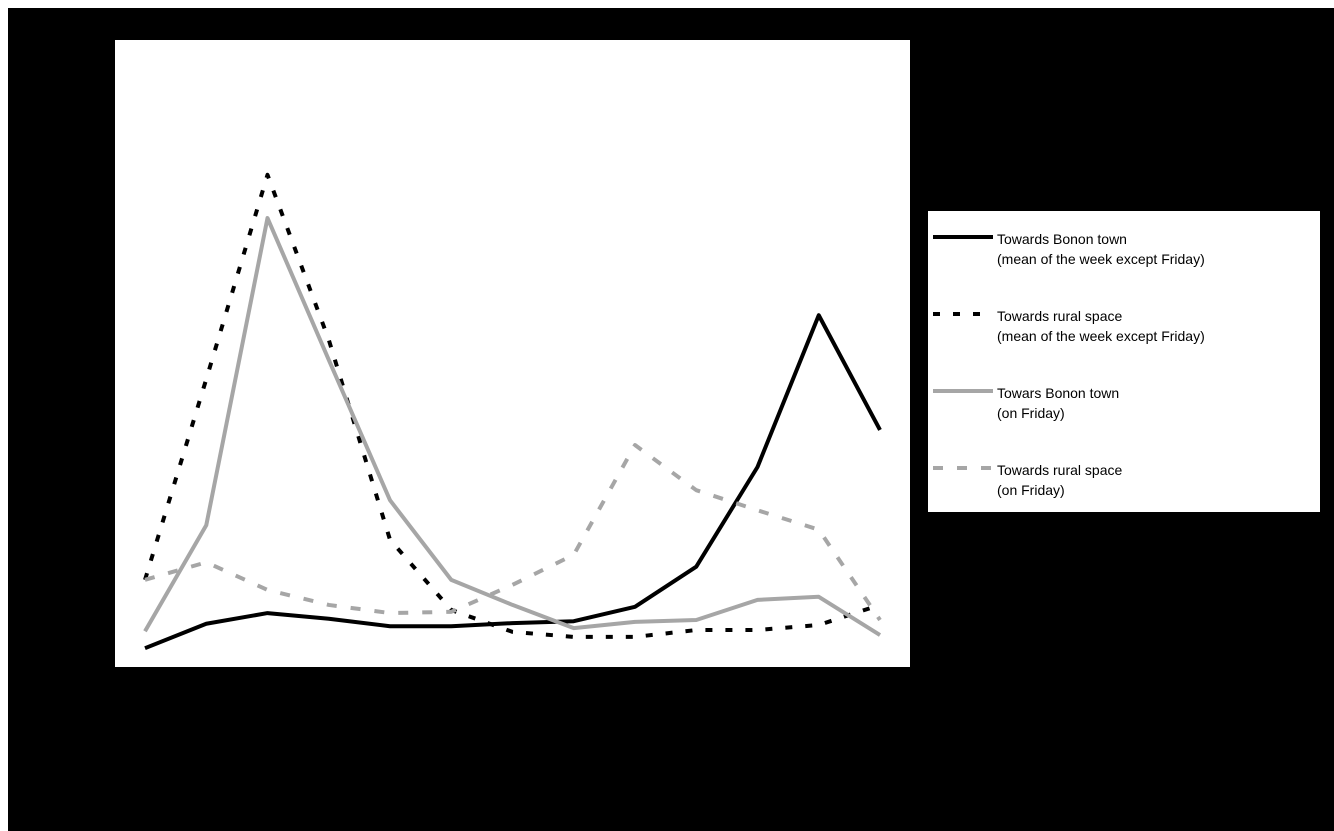 The image size is (1334, 831). What do you see at coordinates (1124, 361) in the screenshot?
I see `legend-box` at bounding box center [1124, 361].